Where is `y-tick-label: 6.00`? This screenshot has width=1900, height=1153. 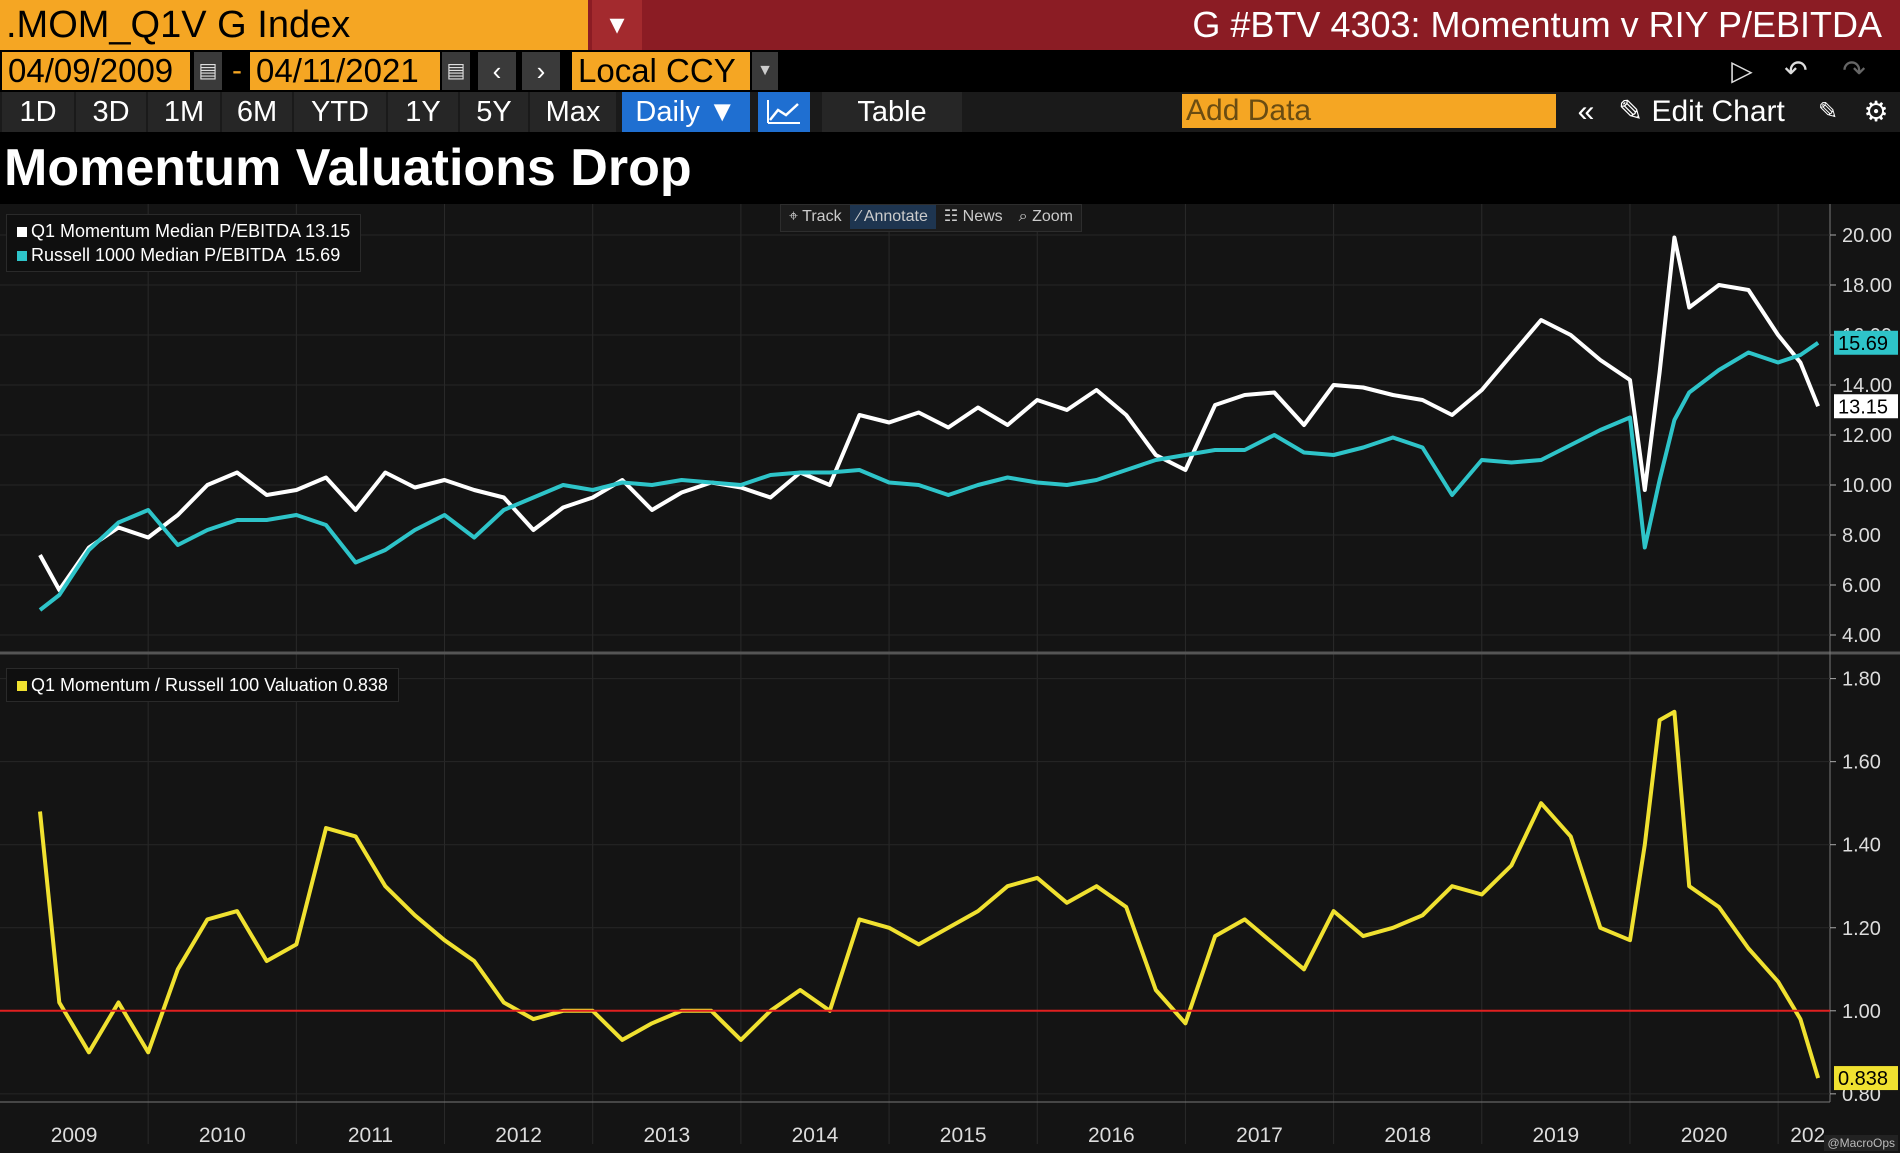 y-tick-label: 6.00 is located at coordinates (1861, 586).